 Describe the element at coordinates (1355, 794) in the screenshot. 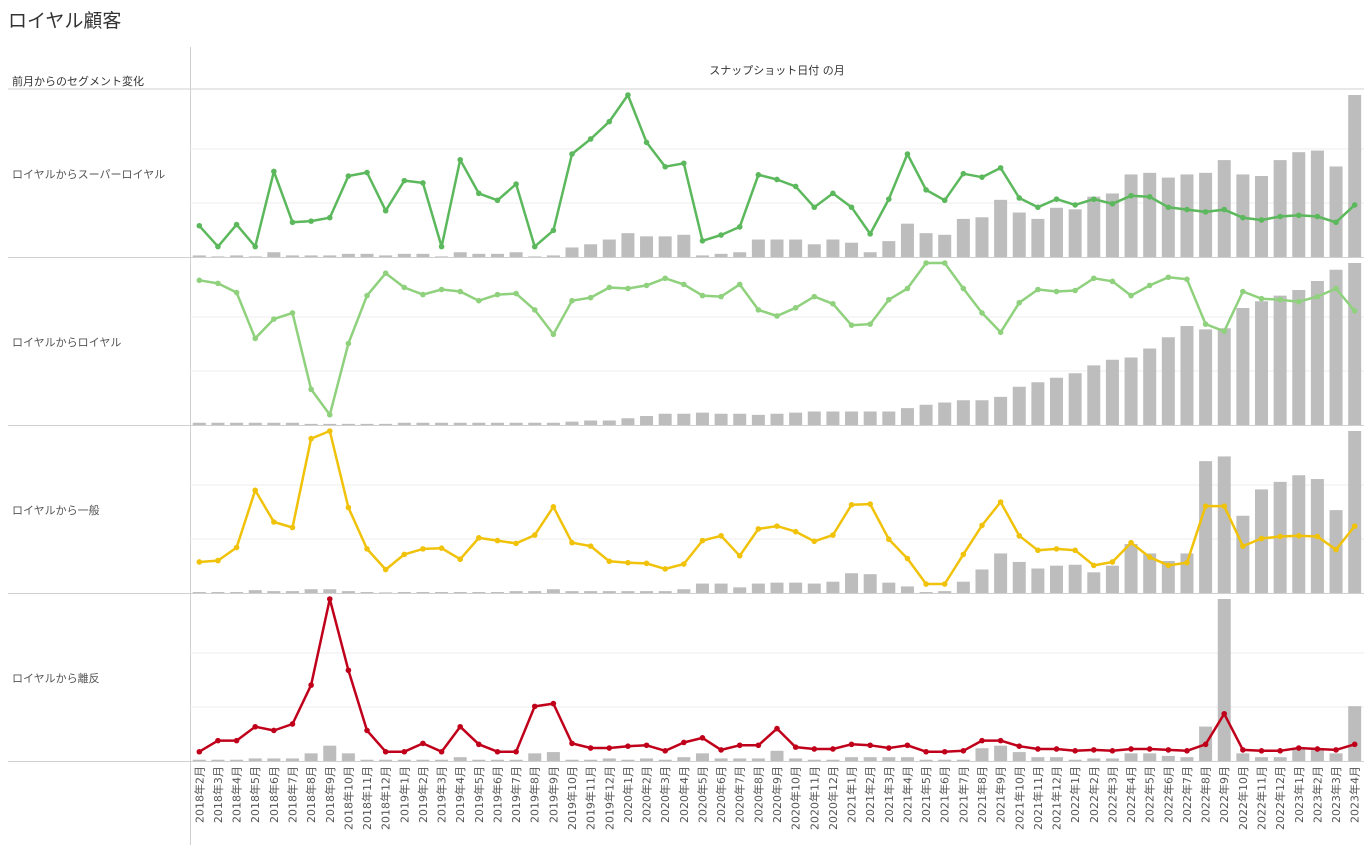

I see `x-tick-label-63: 2023年4月` at that location.